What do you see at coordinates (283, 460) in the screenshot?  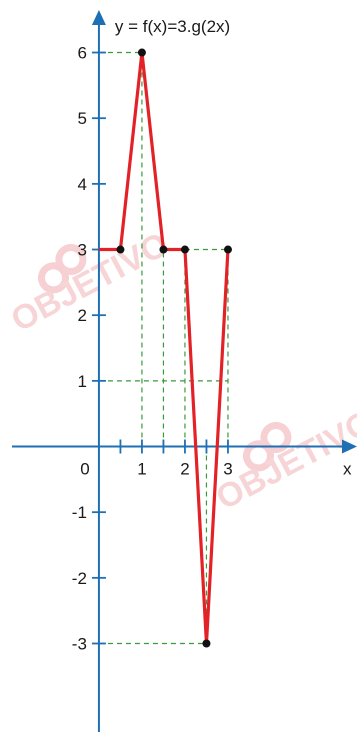 I see `watermark-right: OBJETIVO` at bounding box center [283, 460].